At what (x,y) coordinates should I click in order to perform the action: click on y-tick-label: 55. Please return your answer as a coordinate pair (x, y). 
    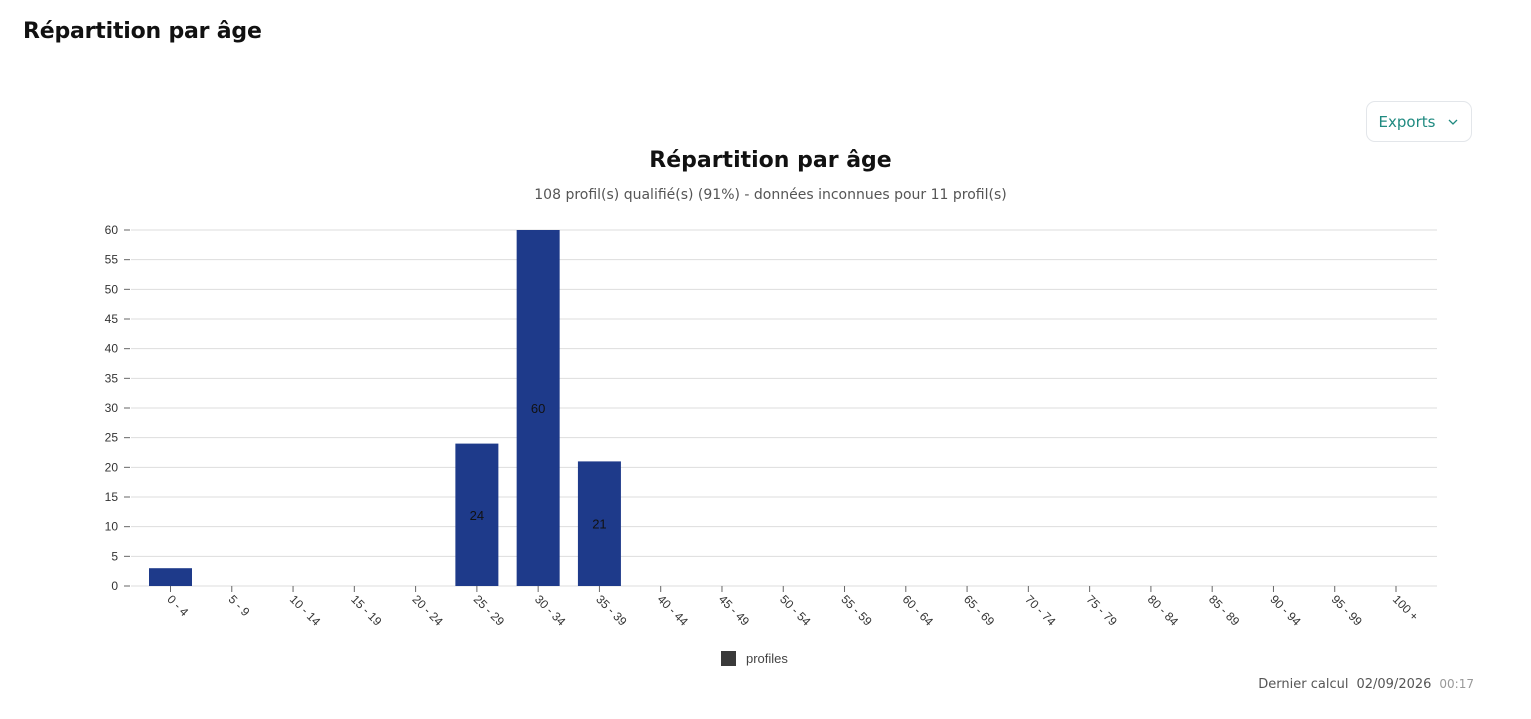
    Looking at the image, I should click on (112, 260).